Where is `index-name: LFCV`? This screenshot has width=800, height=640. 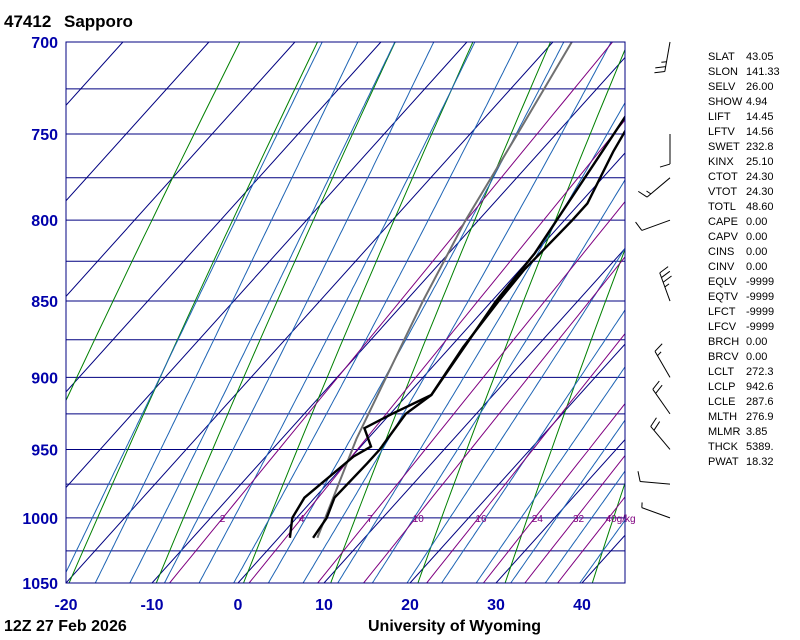 index-name: LFCV is located at coordinates (722, 327).